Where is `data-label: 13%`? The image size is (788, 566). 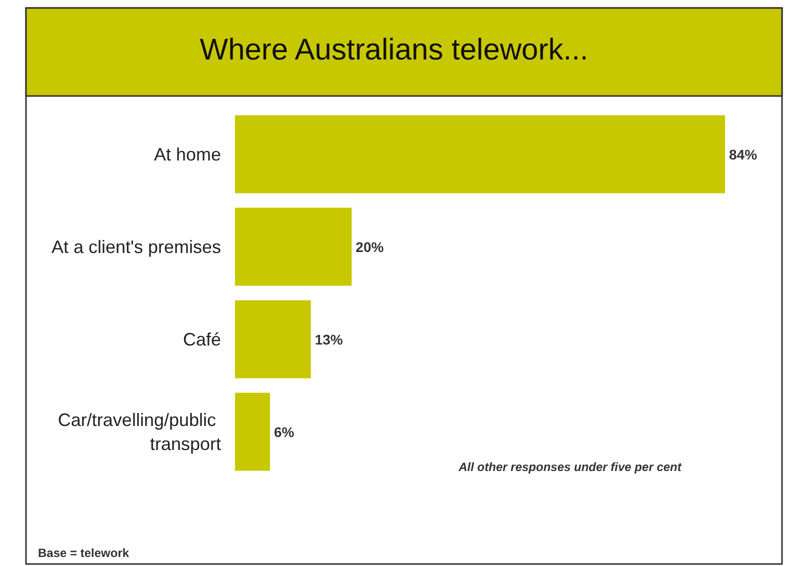
data-label: 13% is located at coordinates (329, 339).